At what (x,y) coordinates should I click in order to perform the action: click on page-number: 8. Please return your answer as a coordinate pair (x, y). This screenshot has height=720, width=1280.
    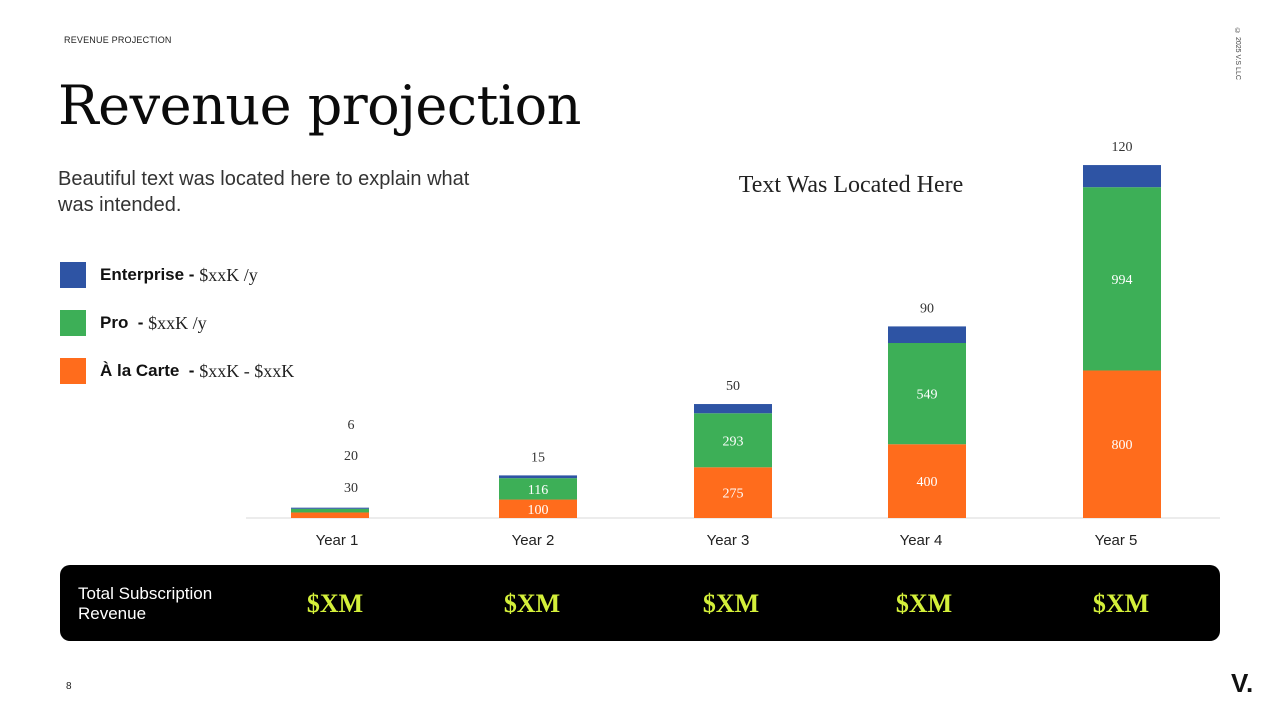
    Looking at the image, I should click on (69, 686).